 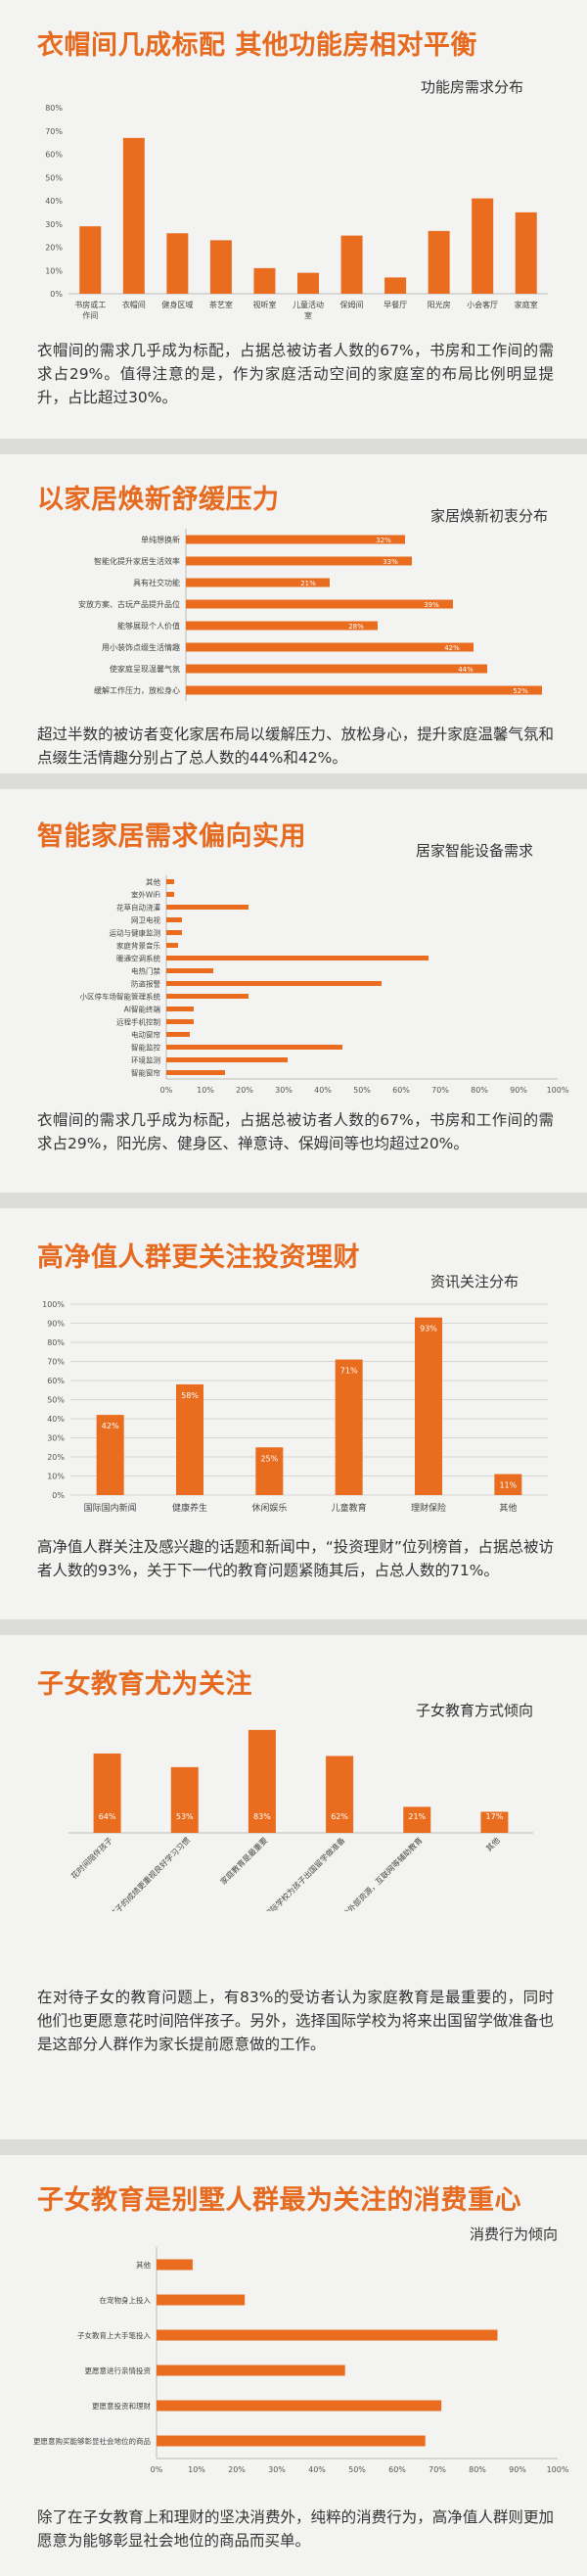 What do you see at coordinates (395, 305) in the screenshot?
I see `x-tick-label: 早餐厅` at bounding box center [395, 305].